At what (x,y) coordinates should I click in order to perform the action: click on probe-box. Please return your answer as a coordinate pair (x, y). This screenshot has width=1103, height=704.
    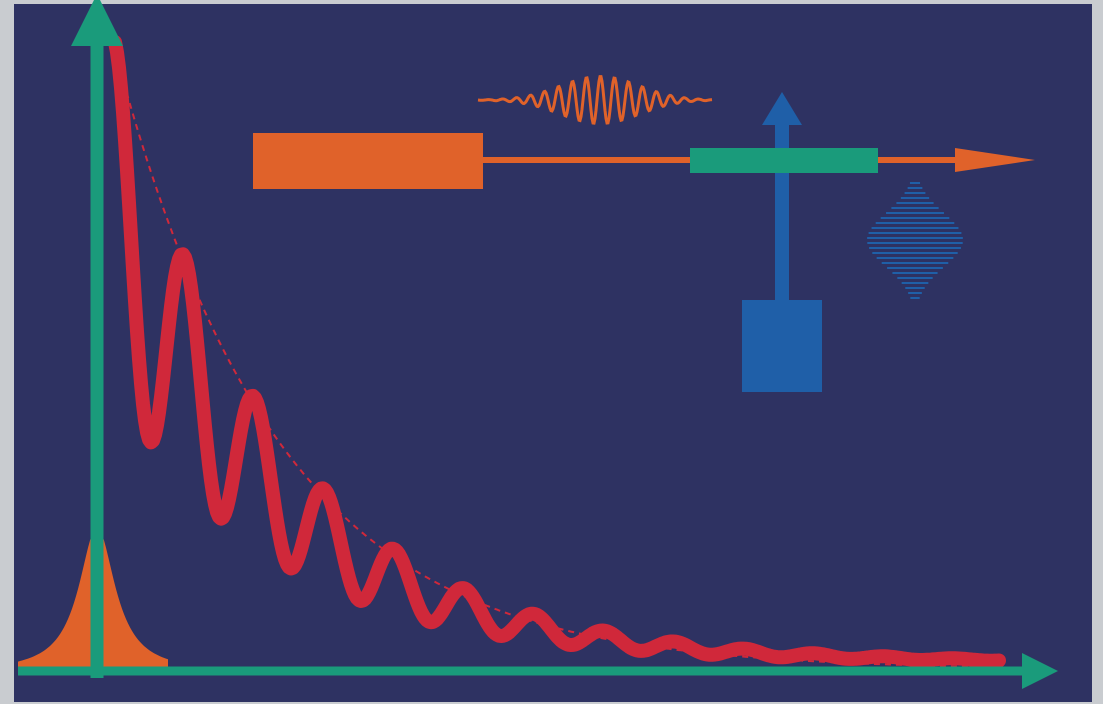
    Looking at the image, I should click on (782, 346).